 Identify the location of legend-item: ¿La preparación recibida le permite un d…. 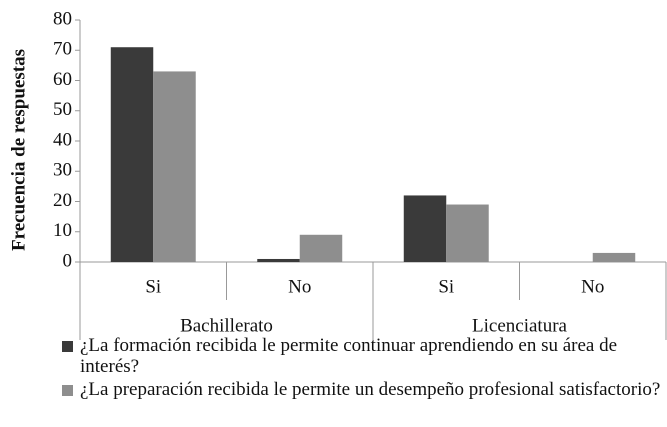
(362, 389).